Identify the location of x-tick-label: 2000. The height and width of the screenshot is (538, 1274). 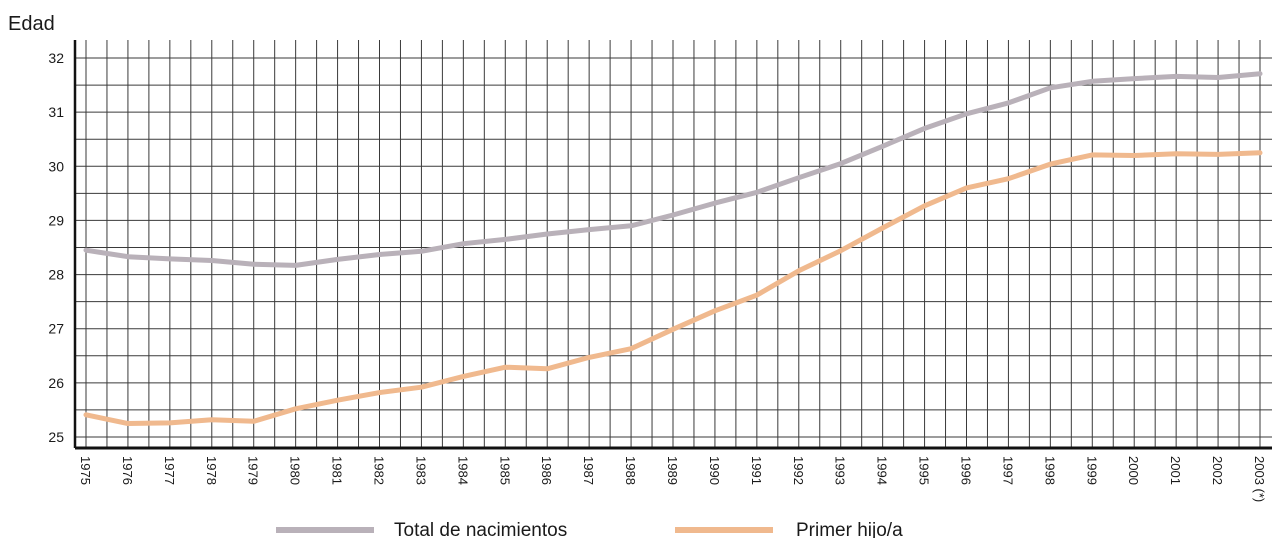
(1133, 470).